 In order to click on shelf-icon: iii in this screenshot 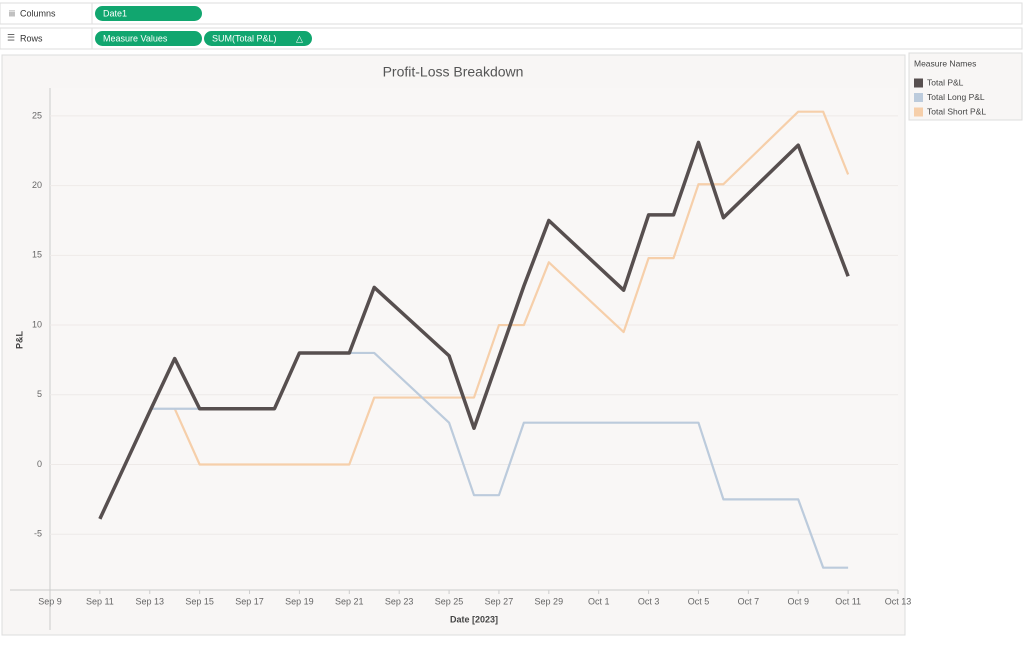, I will do `click(12, 13)`.